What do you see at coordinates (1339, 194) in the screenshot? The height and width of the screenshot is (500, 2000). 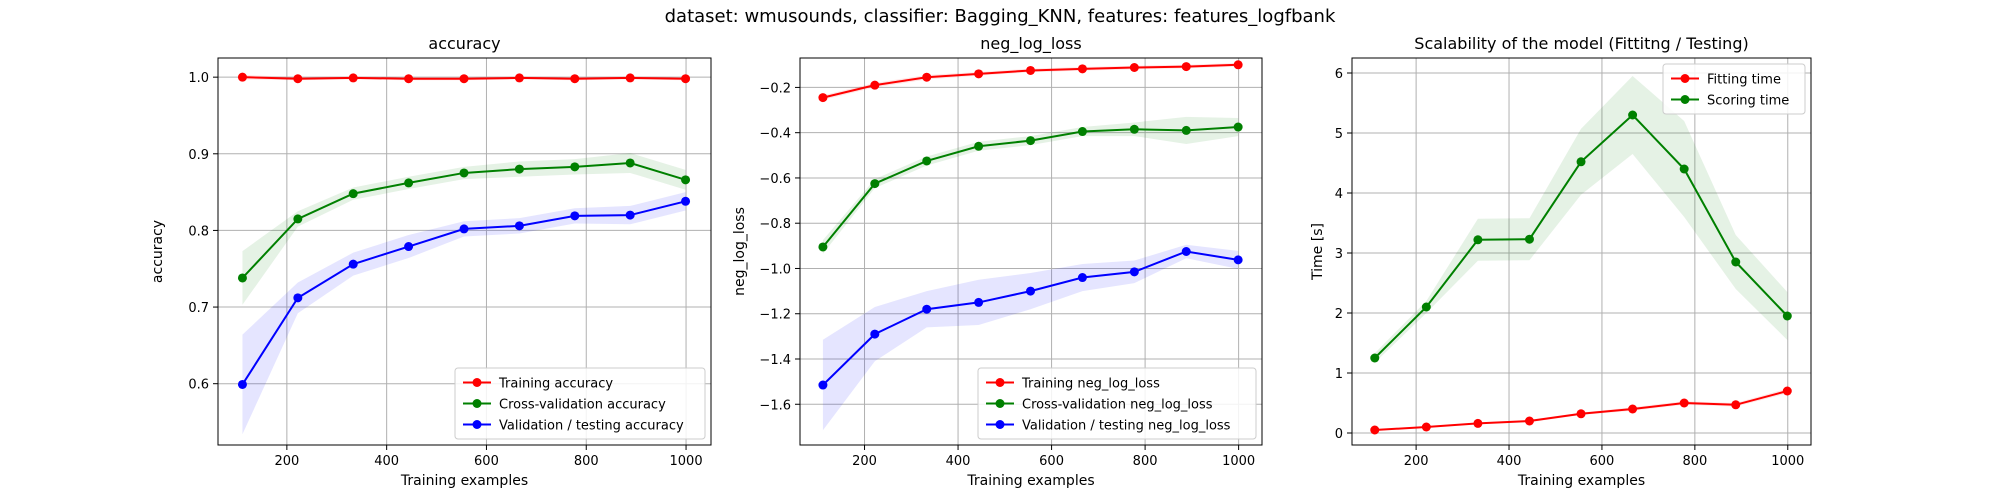 I see `y-tick-label: 4` at bounding box center [1339, 194].